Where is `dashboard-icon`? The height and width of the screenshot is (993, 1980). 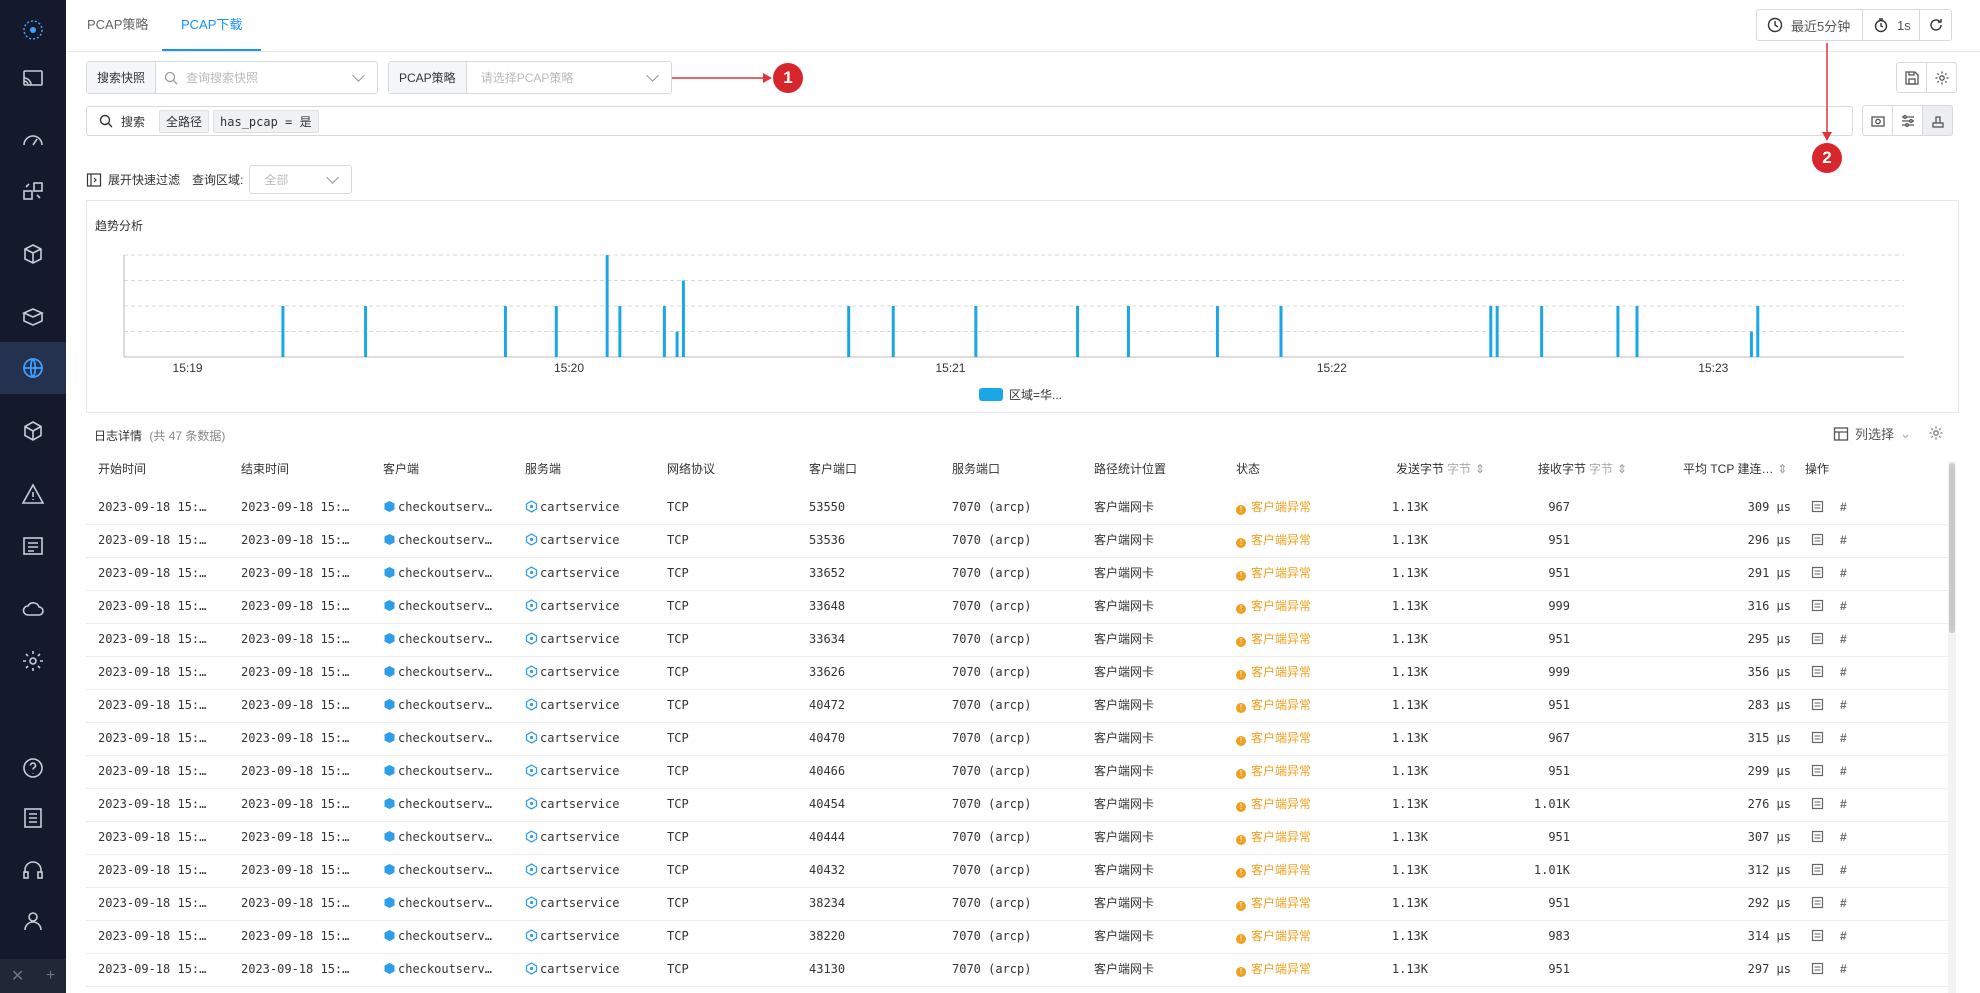 dashboard-icon is located at coordinates (33, 140).